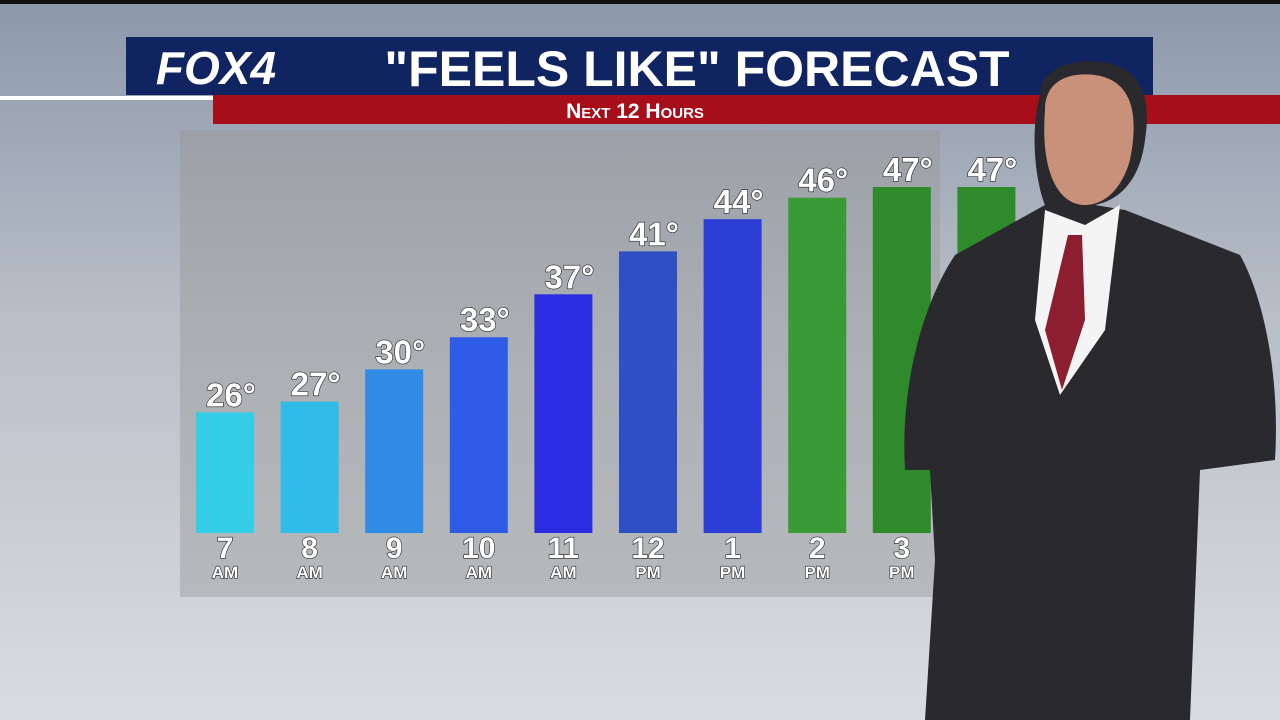 This screenshot has height=720, width=1280. Describe the element at coordinates (569, 276) in the screenshot. I see `value-label: 37°` at that location.